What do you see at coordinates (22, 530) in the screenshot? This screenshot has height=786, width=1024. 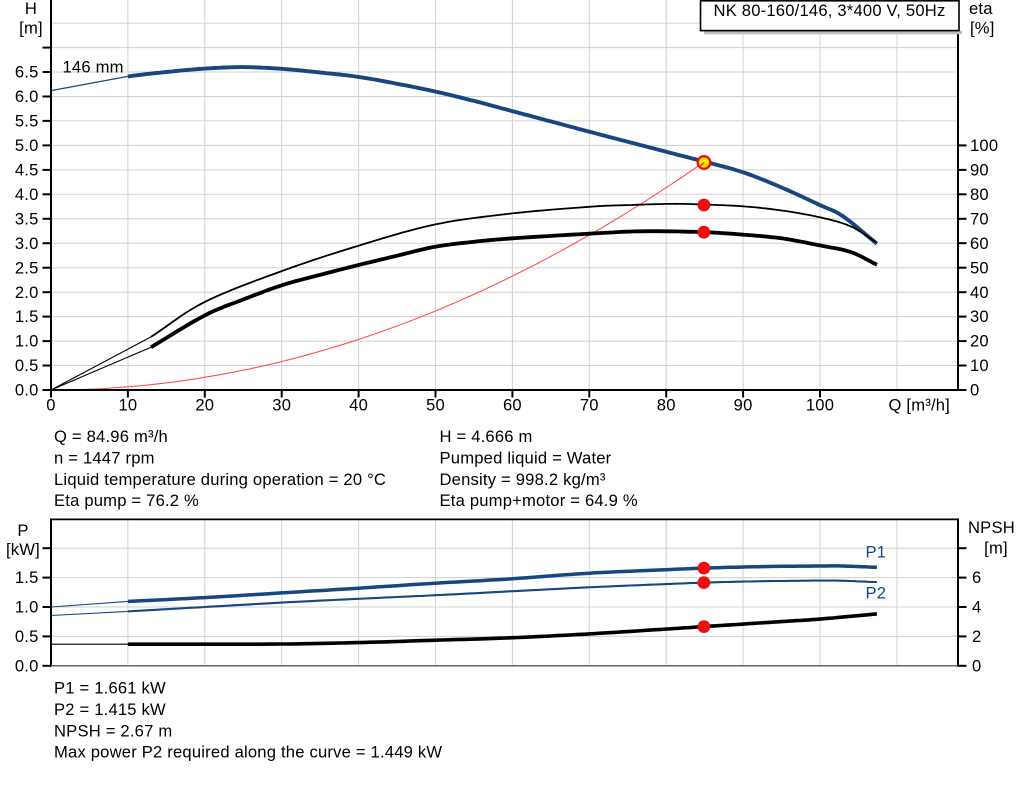 I see `svg-text: P` at bounding box center [22, 530].